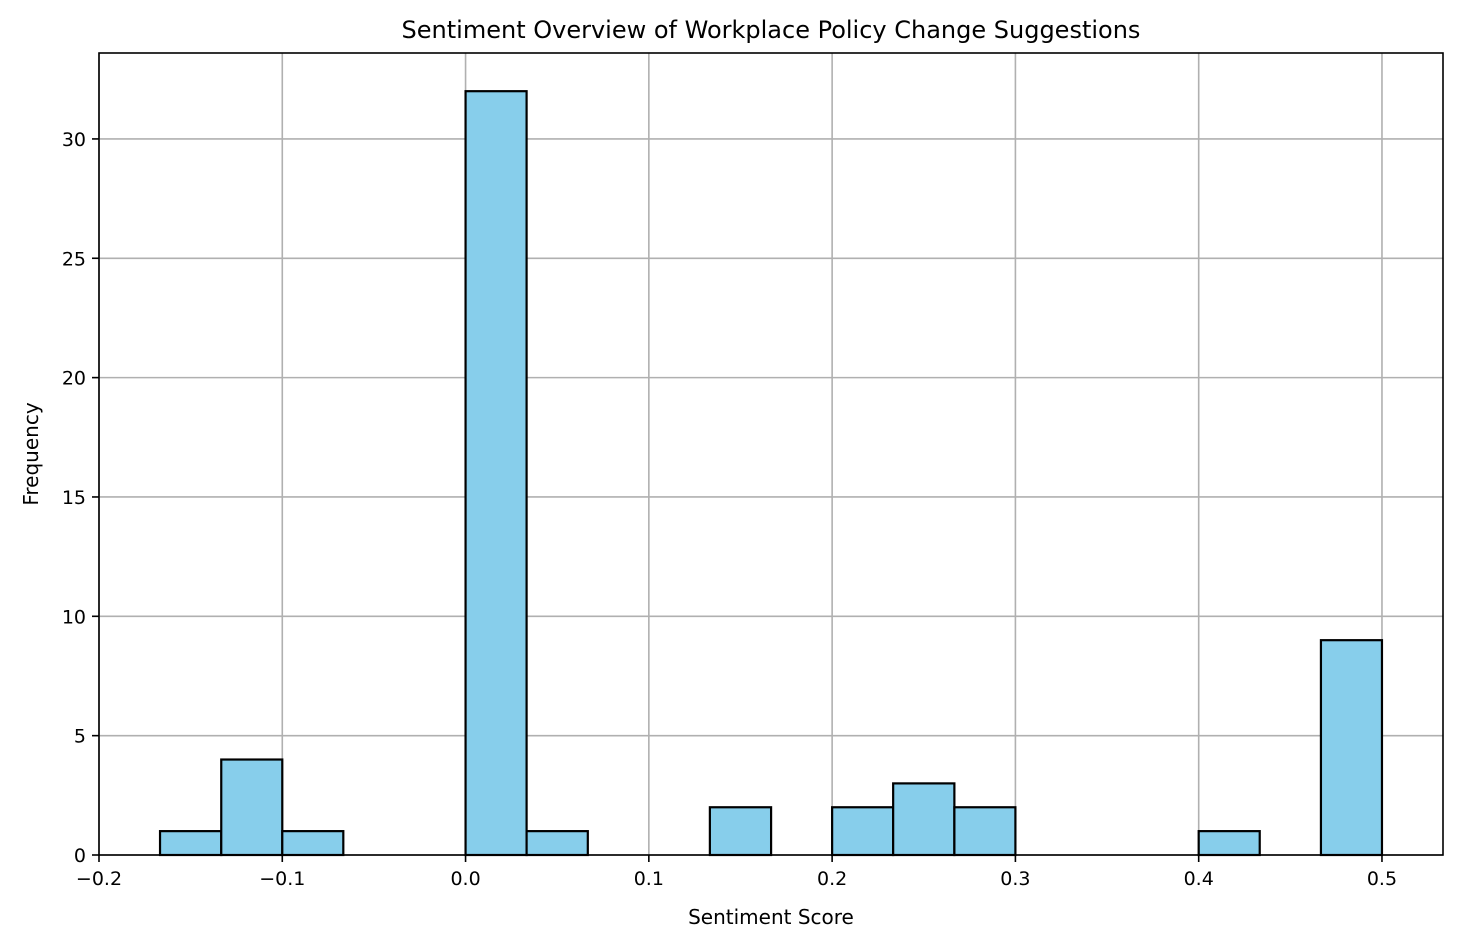 The width and height of the screenshot is (1460, 947). I want to click on x-tick-label: 0.0, so click(465, 879).